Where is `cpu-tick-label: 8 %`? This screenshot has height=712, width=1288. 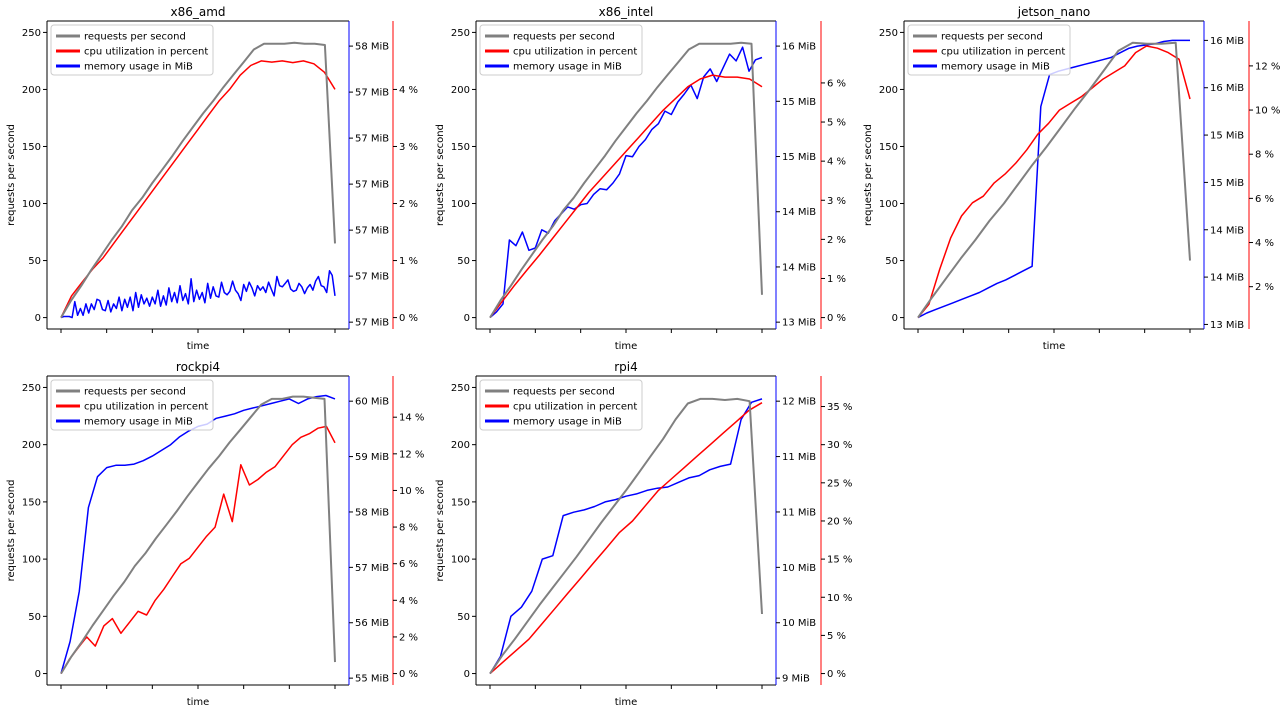
cpu-tick-label: 8 % is located at coordinates (408, 528).